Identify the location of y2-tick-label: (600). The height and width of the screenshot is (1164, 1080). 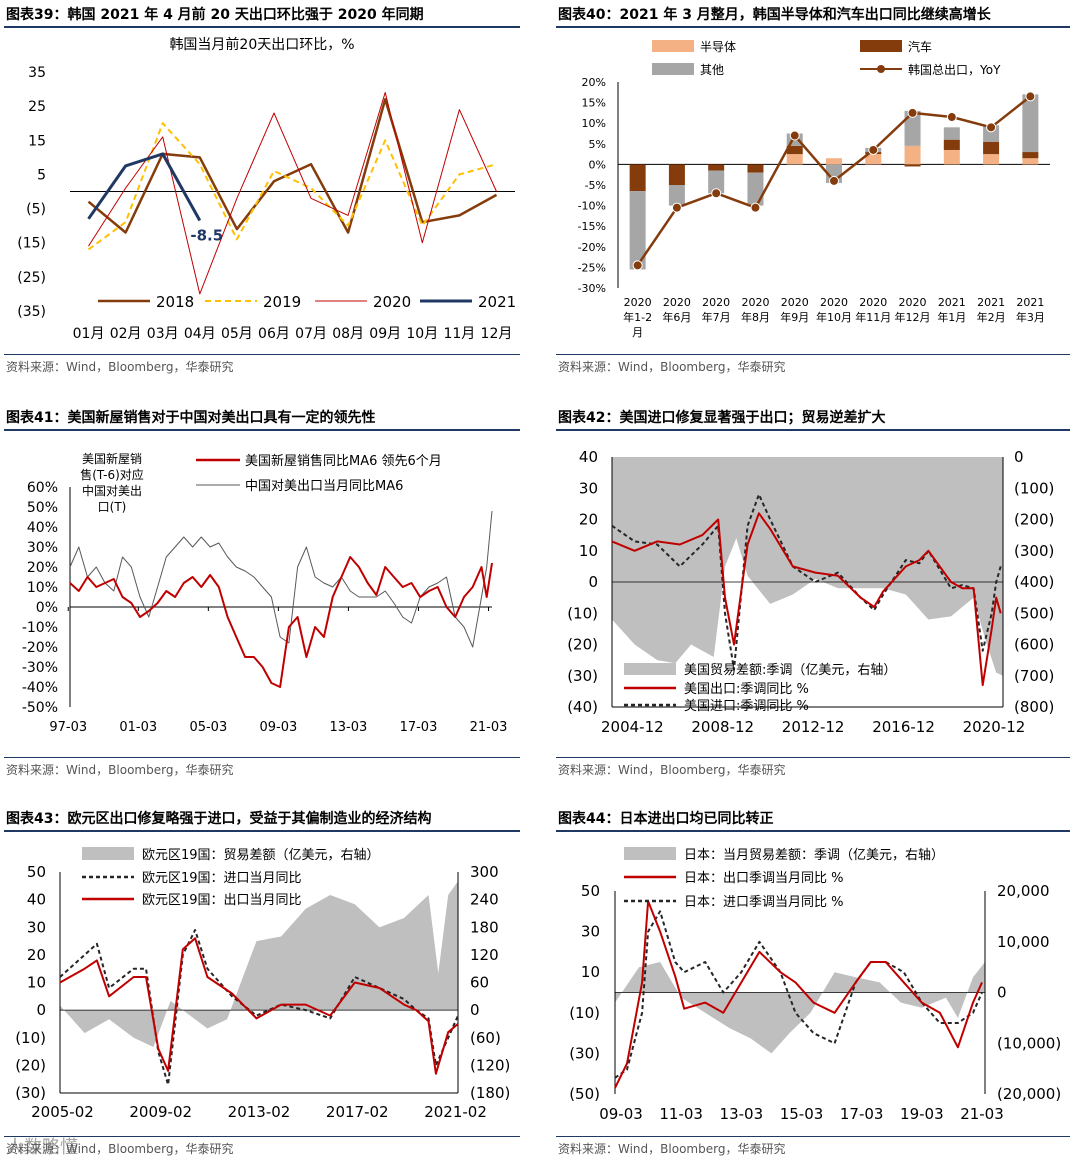
(1034, 645).